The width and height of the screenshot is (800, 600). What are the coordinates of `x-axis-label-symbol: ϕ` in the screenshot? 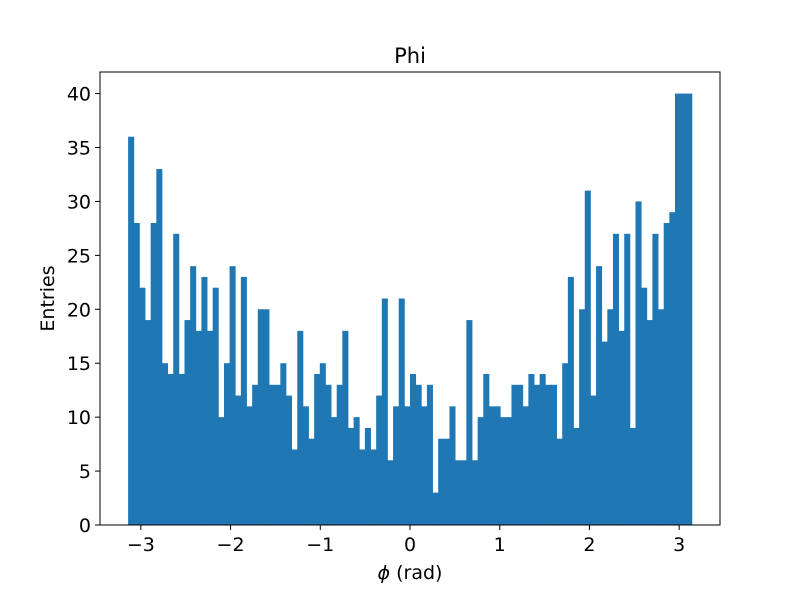 It's located at (384, 573).